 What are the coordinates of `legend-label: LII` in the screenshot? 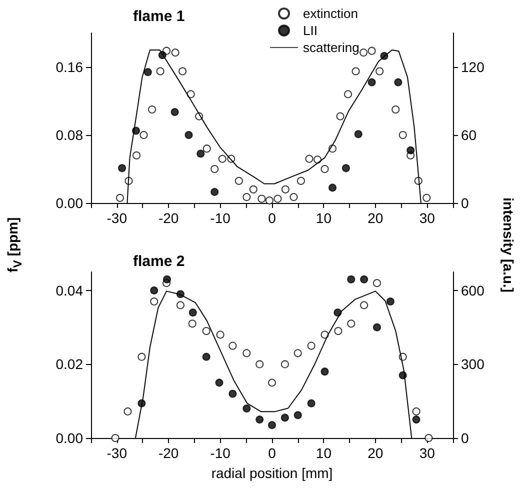 It's located at (310, 30).